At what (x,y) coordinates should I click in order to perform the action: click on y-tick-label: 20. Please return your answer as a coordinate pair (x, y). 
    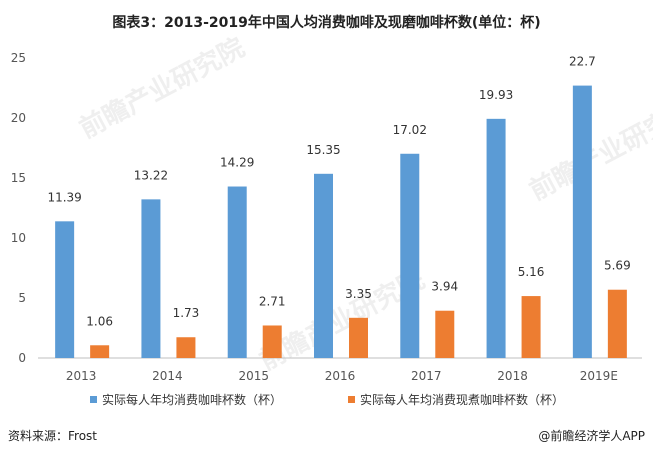
    Looking at the image, I should click on (18, 118).